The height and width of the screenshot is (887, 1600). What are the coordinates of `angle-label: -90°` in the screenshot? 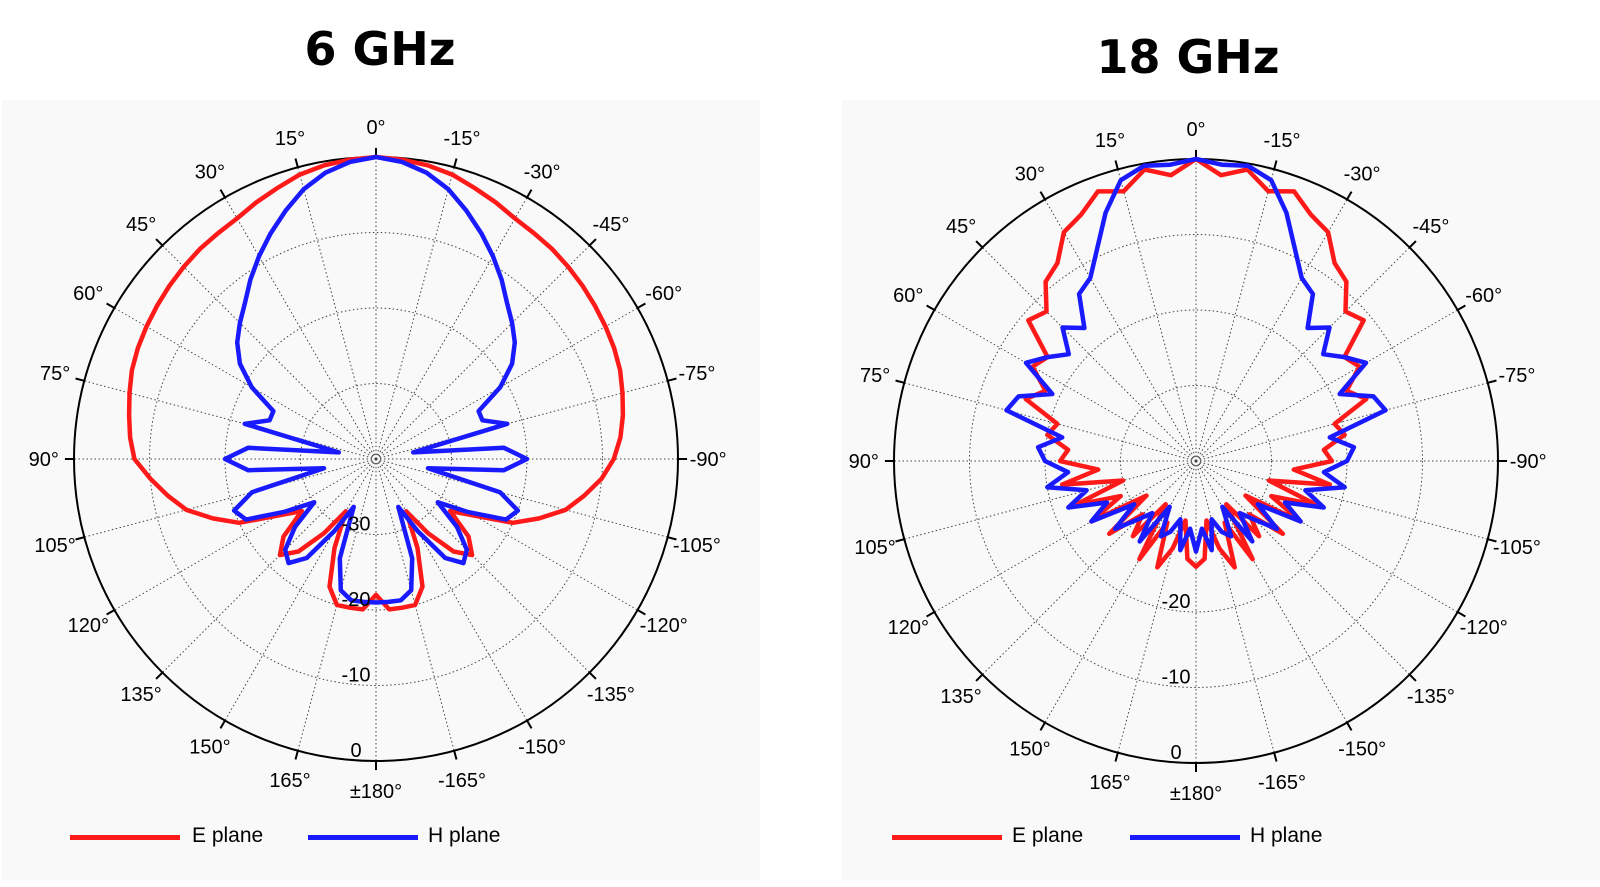 It's located at (1528, 462).